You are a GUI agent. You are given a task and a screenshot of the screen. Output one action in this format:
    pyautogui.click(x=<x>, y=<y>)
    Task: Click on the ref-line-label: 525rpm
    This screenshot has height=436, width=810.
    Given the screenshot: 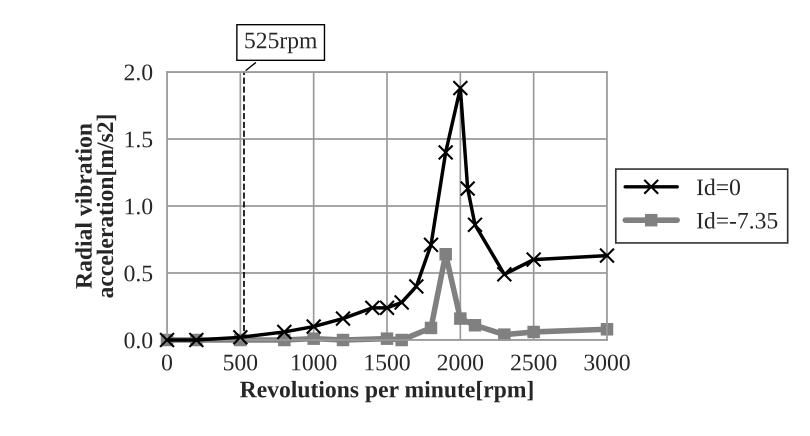 What is the action you would take?
    pyautogui.click(x=281, y=43)
    